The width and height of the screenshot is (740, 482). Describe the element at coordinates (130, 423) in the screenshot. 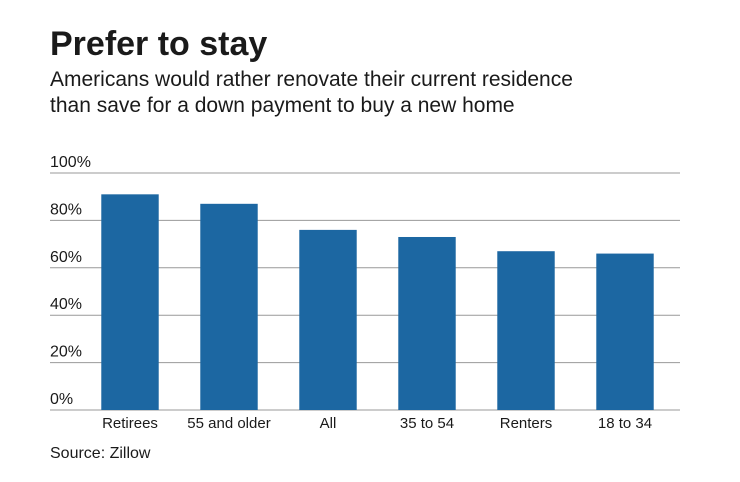

I see `x-tick-label: Retirees` at that location.